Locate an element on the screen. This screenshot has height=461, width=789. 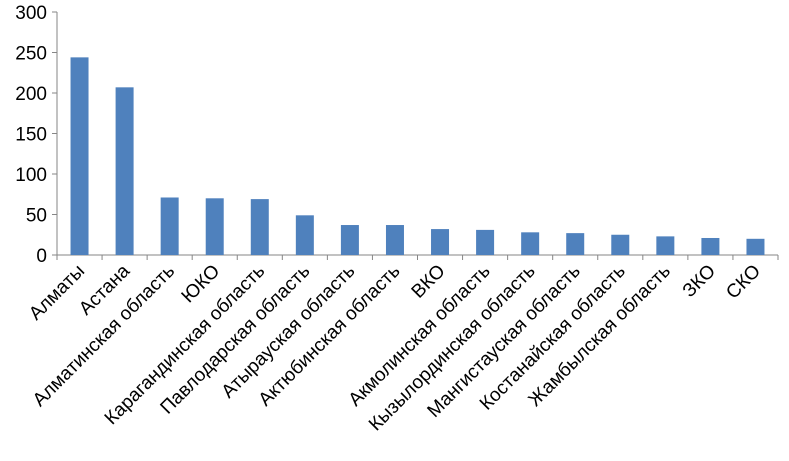
y-axis-ticks: 0 50 100 150 200 250 300 is located at coordinates (36, 135).